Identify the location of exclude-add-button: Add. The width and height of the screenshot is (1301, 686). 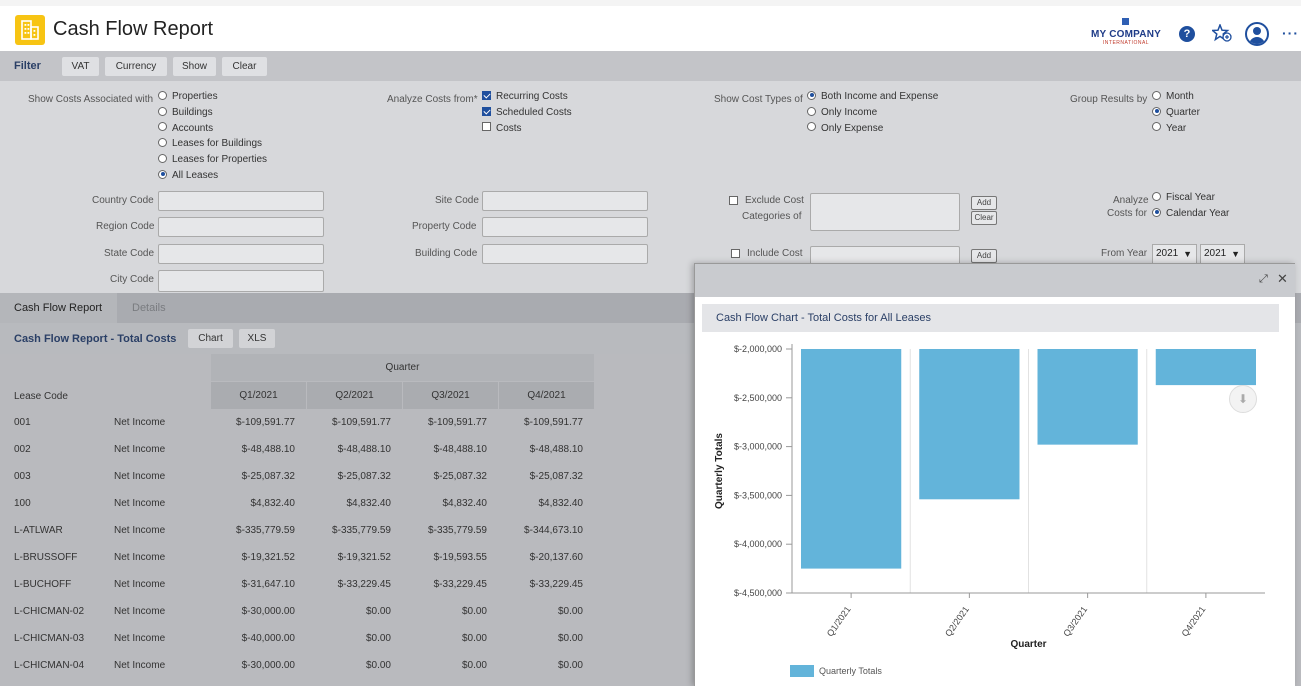
(984, 203).